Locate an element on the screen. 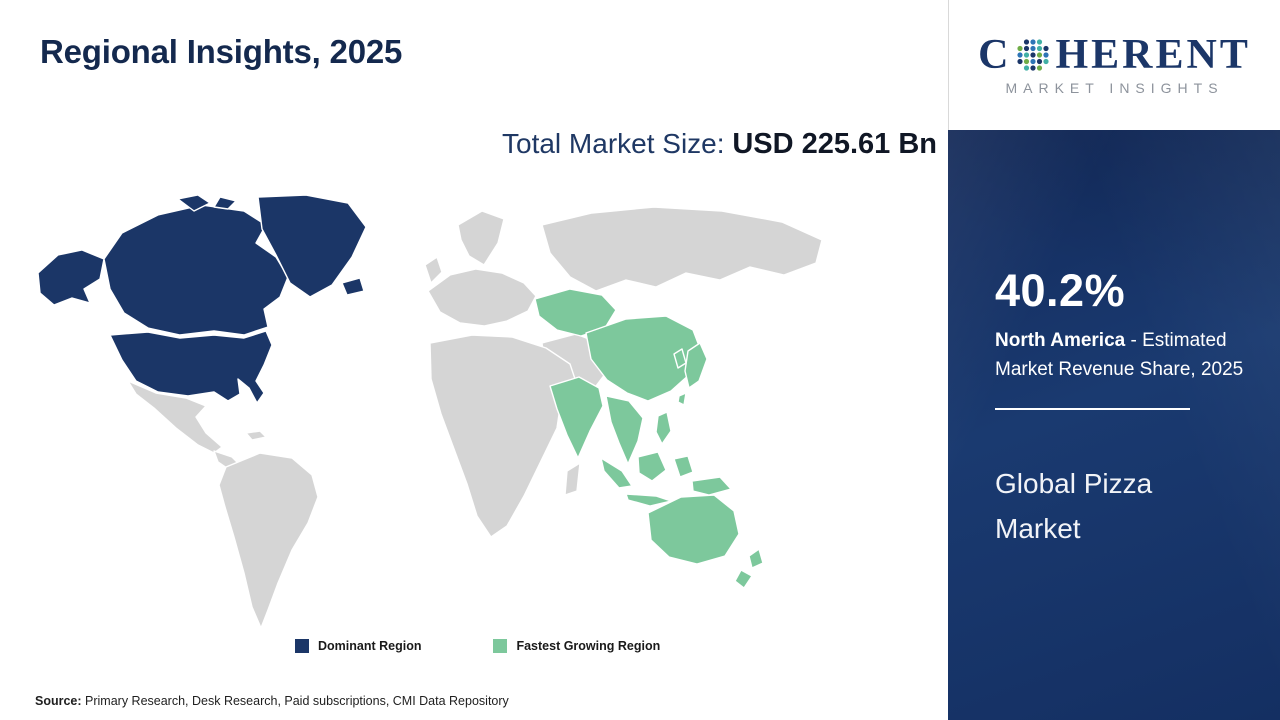  map-growing-regions is located at coordinates (649, 438).